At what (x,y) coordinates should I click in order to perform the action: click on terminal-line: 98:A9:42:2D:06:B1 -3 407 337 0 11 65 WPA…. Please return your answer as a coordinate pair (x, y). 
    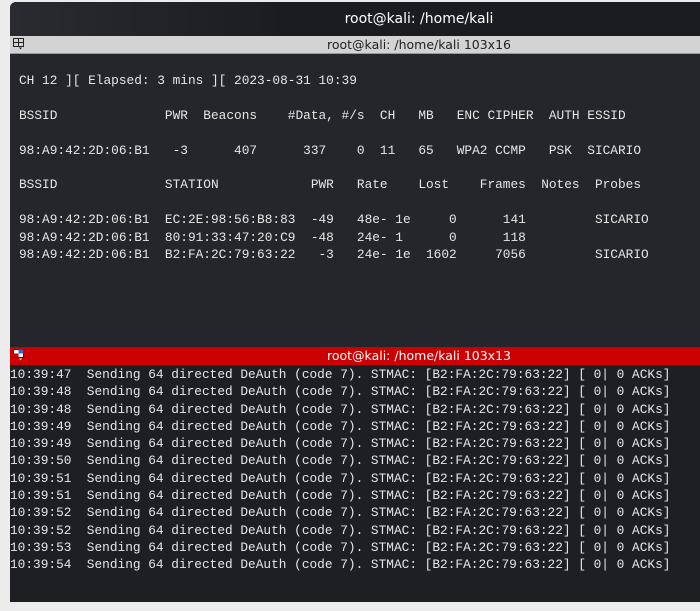
    Looking at the image, I should click on (330, 150).